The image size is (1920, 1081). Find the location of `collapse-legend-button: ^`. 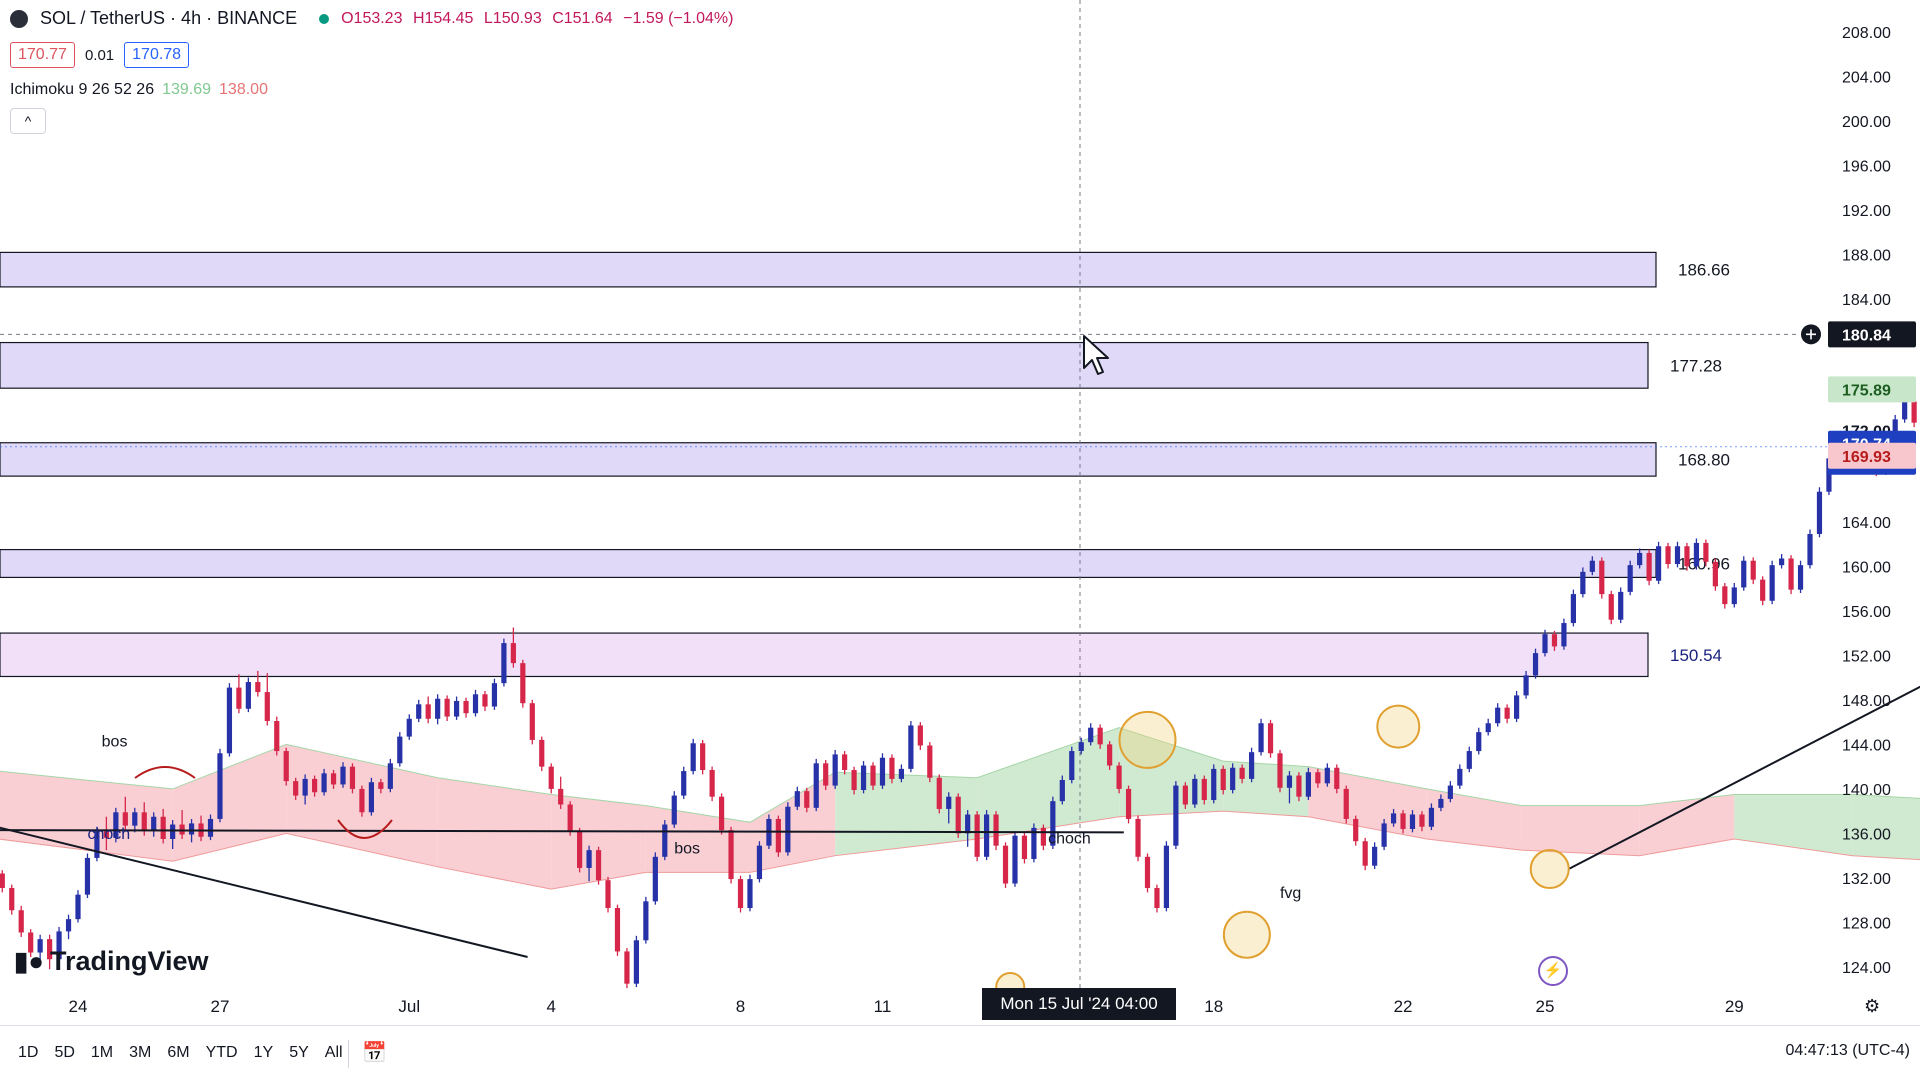

collapse-legend-button: ^ is located at coordinates (28, 121).